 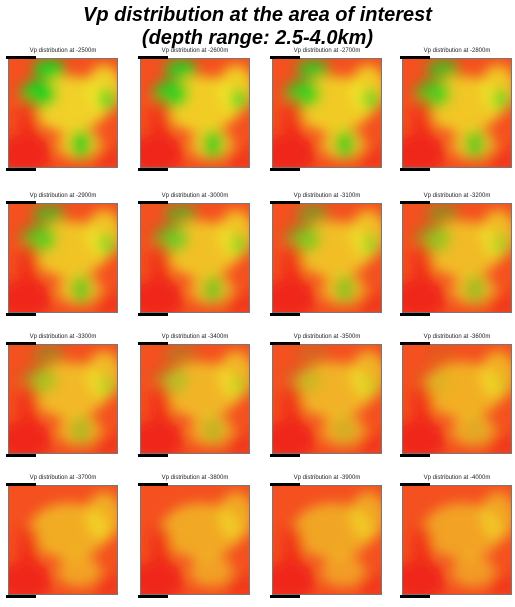 I want to click on map-panel: Vp distribution at -3300m ·, so click(x=63, y=397).